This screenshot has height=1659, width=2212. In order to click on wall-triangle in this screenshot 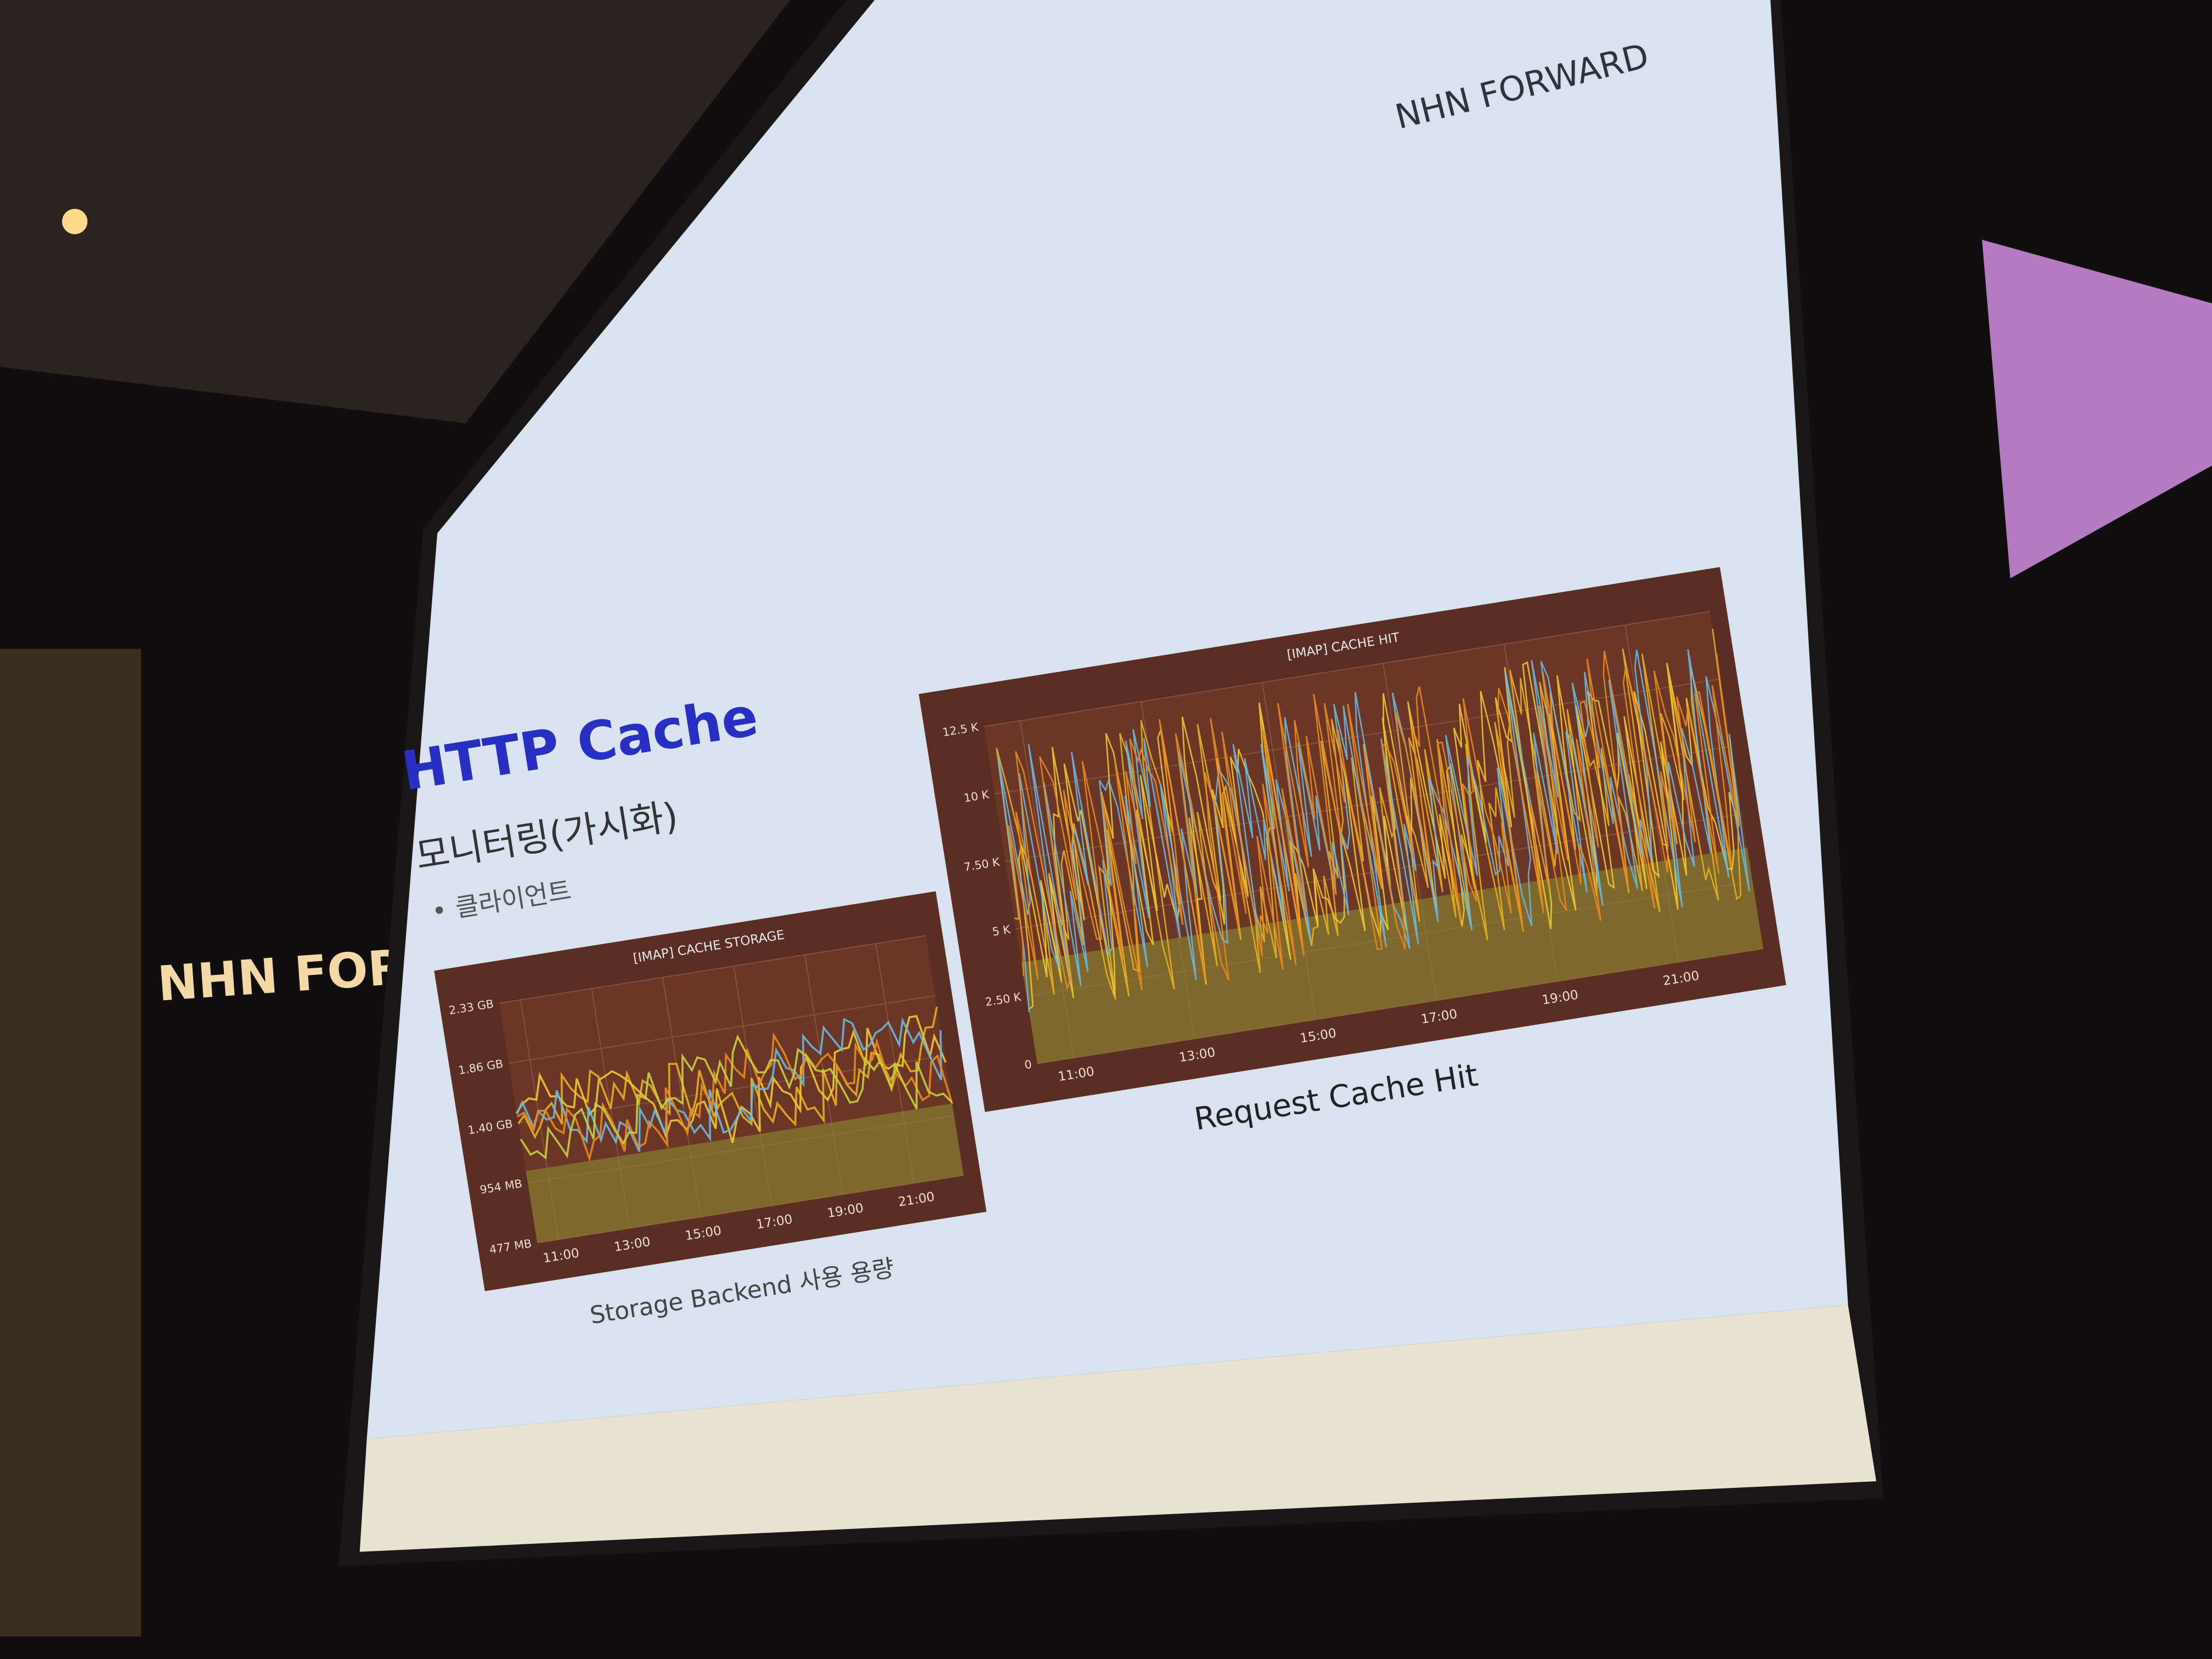, I will do `click(2097, 410)`.